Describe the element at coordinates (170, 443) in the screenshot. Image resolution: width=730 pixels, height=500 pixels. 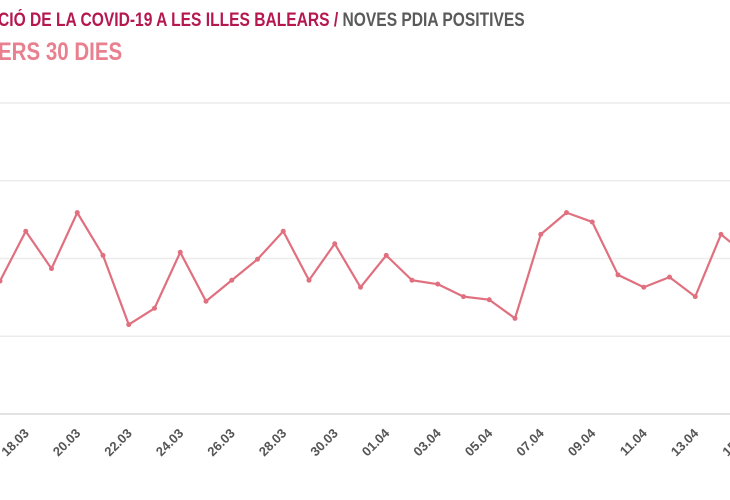
I see `x-tick-label: 24.03` at that location.